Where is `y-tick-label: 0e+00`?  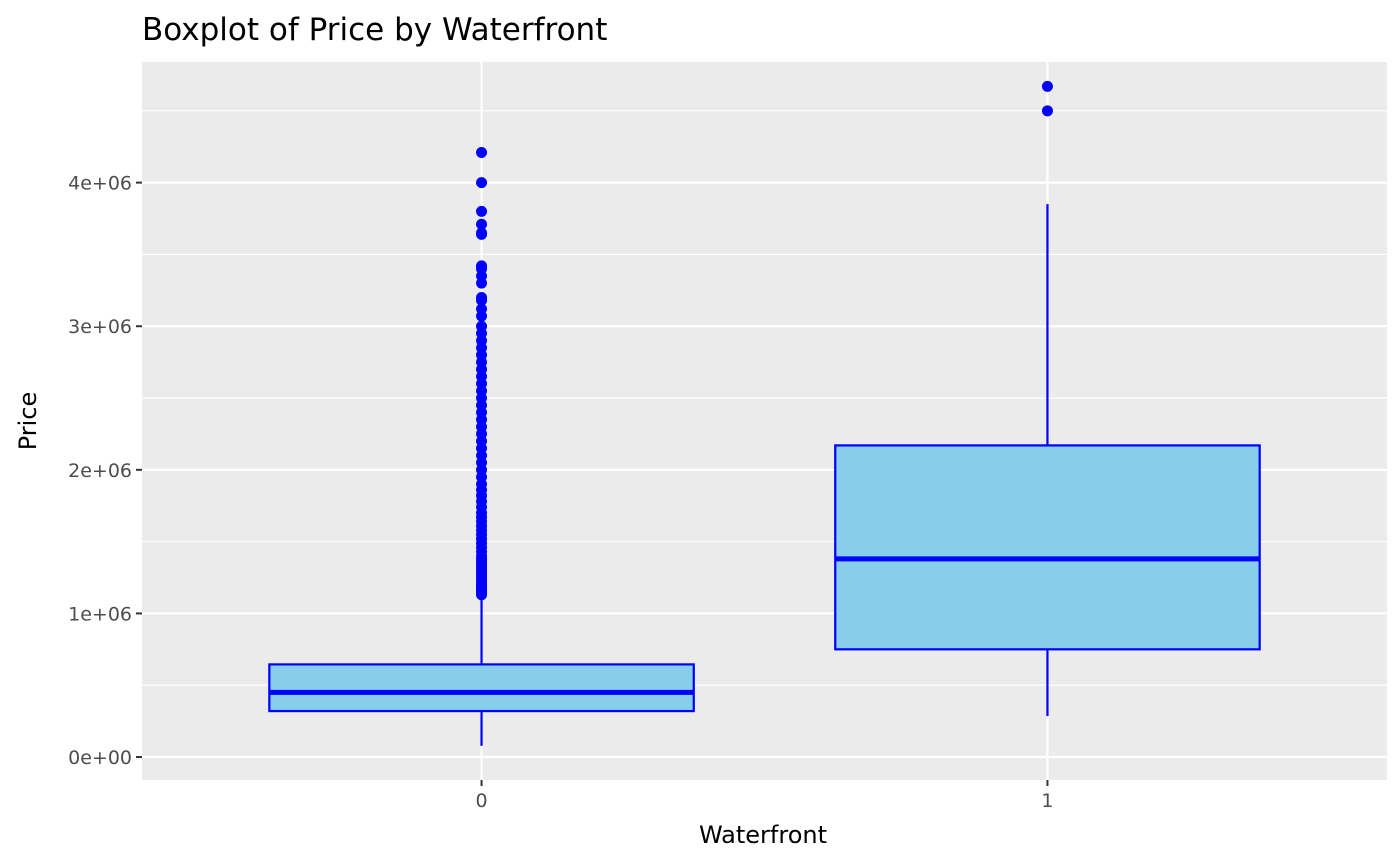 y-tick-label: 0e+00 is located at coordinates (100, 758).